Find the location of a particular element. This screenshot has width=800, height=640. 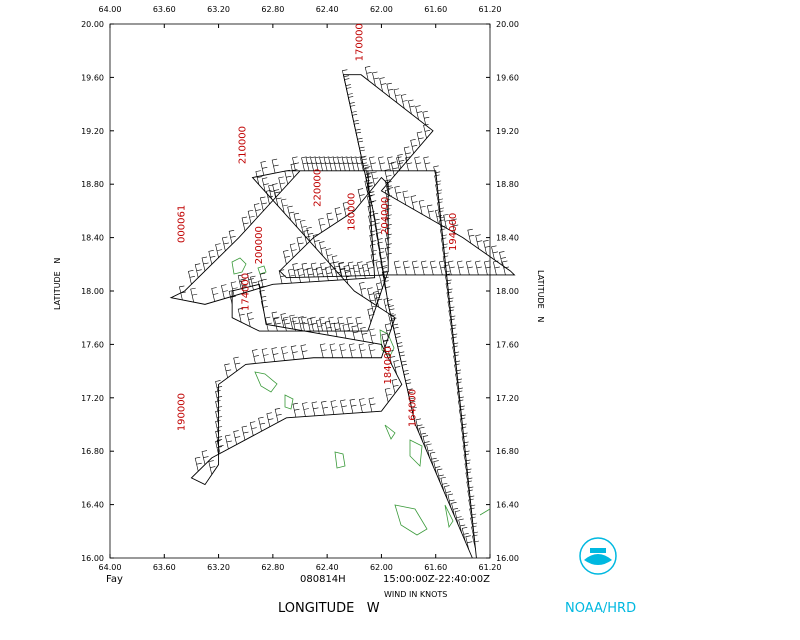

y-tick-label-right: 18.80 is located at coordinates (507, 184).